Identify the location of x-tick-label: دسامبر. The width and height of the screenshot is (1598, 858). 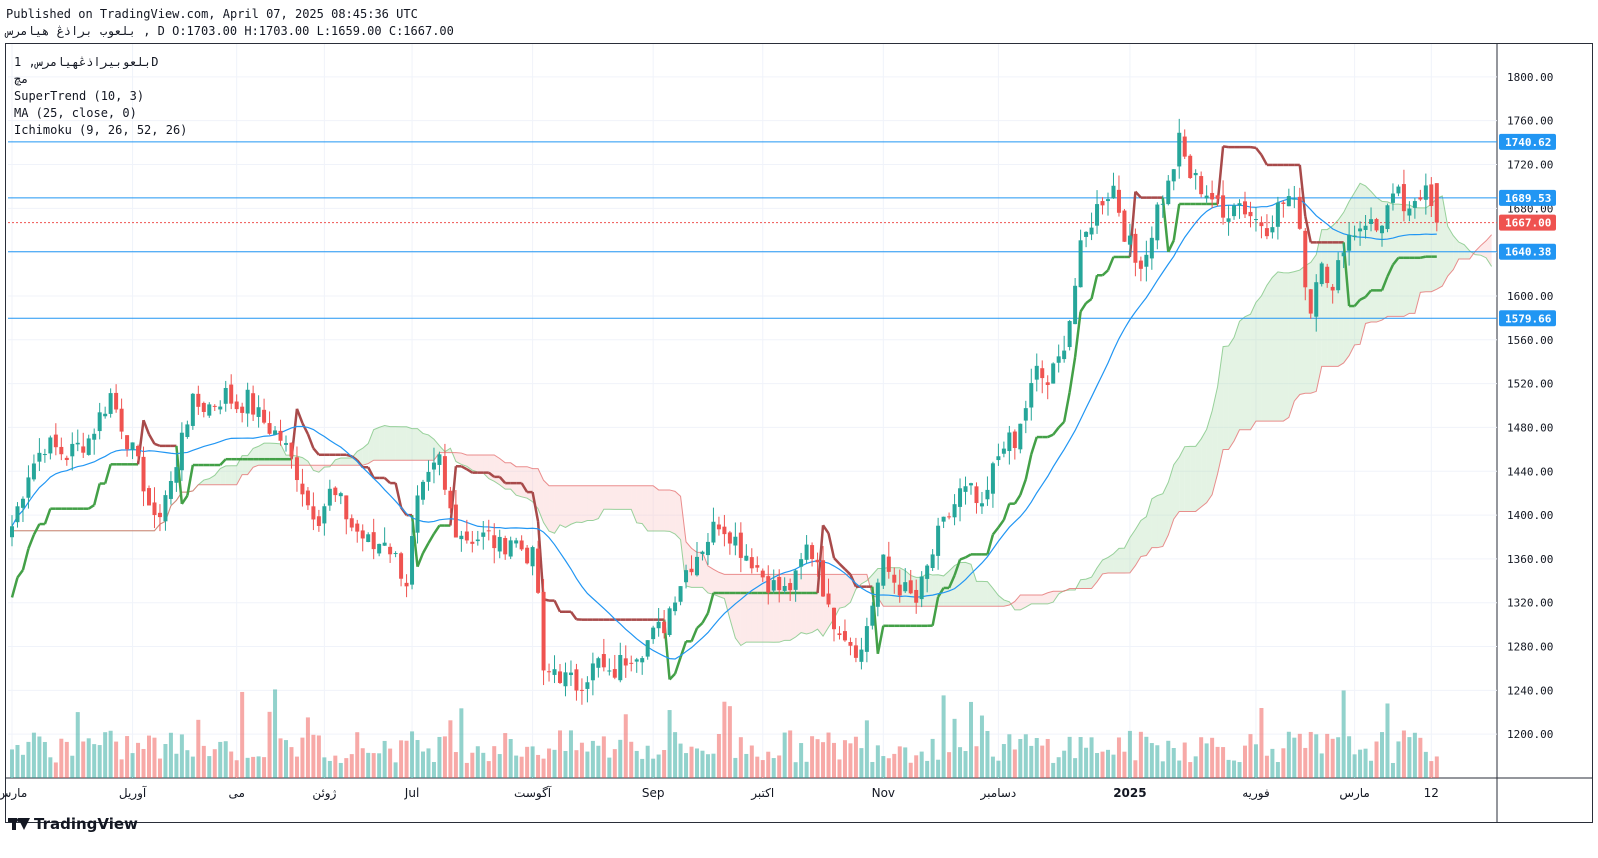
(998, 793).